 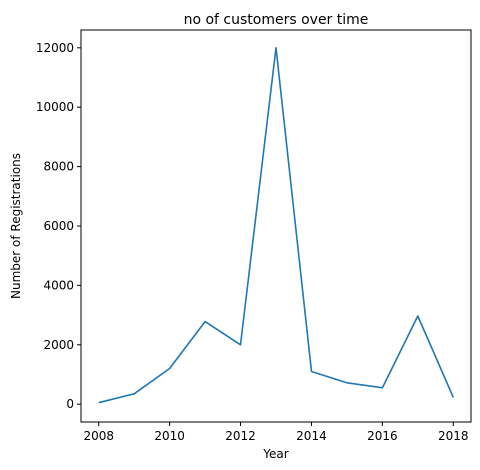 What do you see at coordinates (382, 436) in the screenshot?
I see `x-tick-label: 2016` at bounding box center [382, 436].